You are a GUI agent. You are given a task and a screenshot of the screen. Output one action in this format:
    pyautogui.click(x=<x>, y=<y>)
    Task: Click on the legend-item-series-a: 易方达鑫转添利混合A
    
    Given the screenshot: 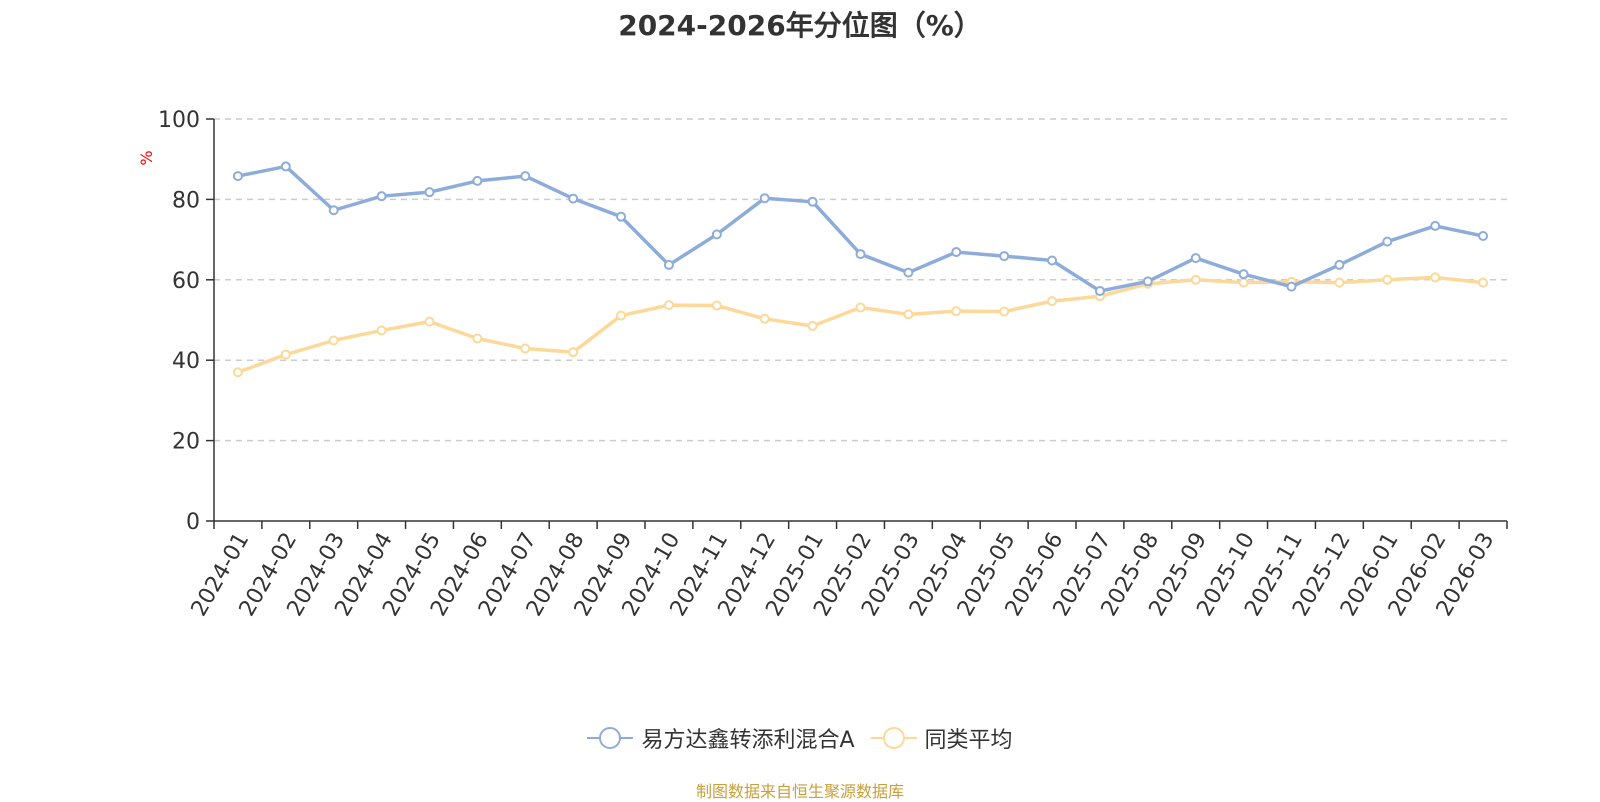 What is the action you would take?
    pyautogui.click(x=721, y=738)
    